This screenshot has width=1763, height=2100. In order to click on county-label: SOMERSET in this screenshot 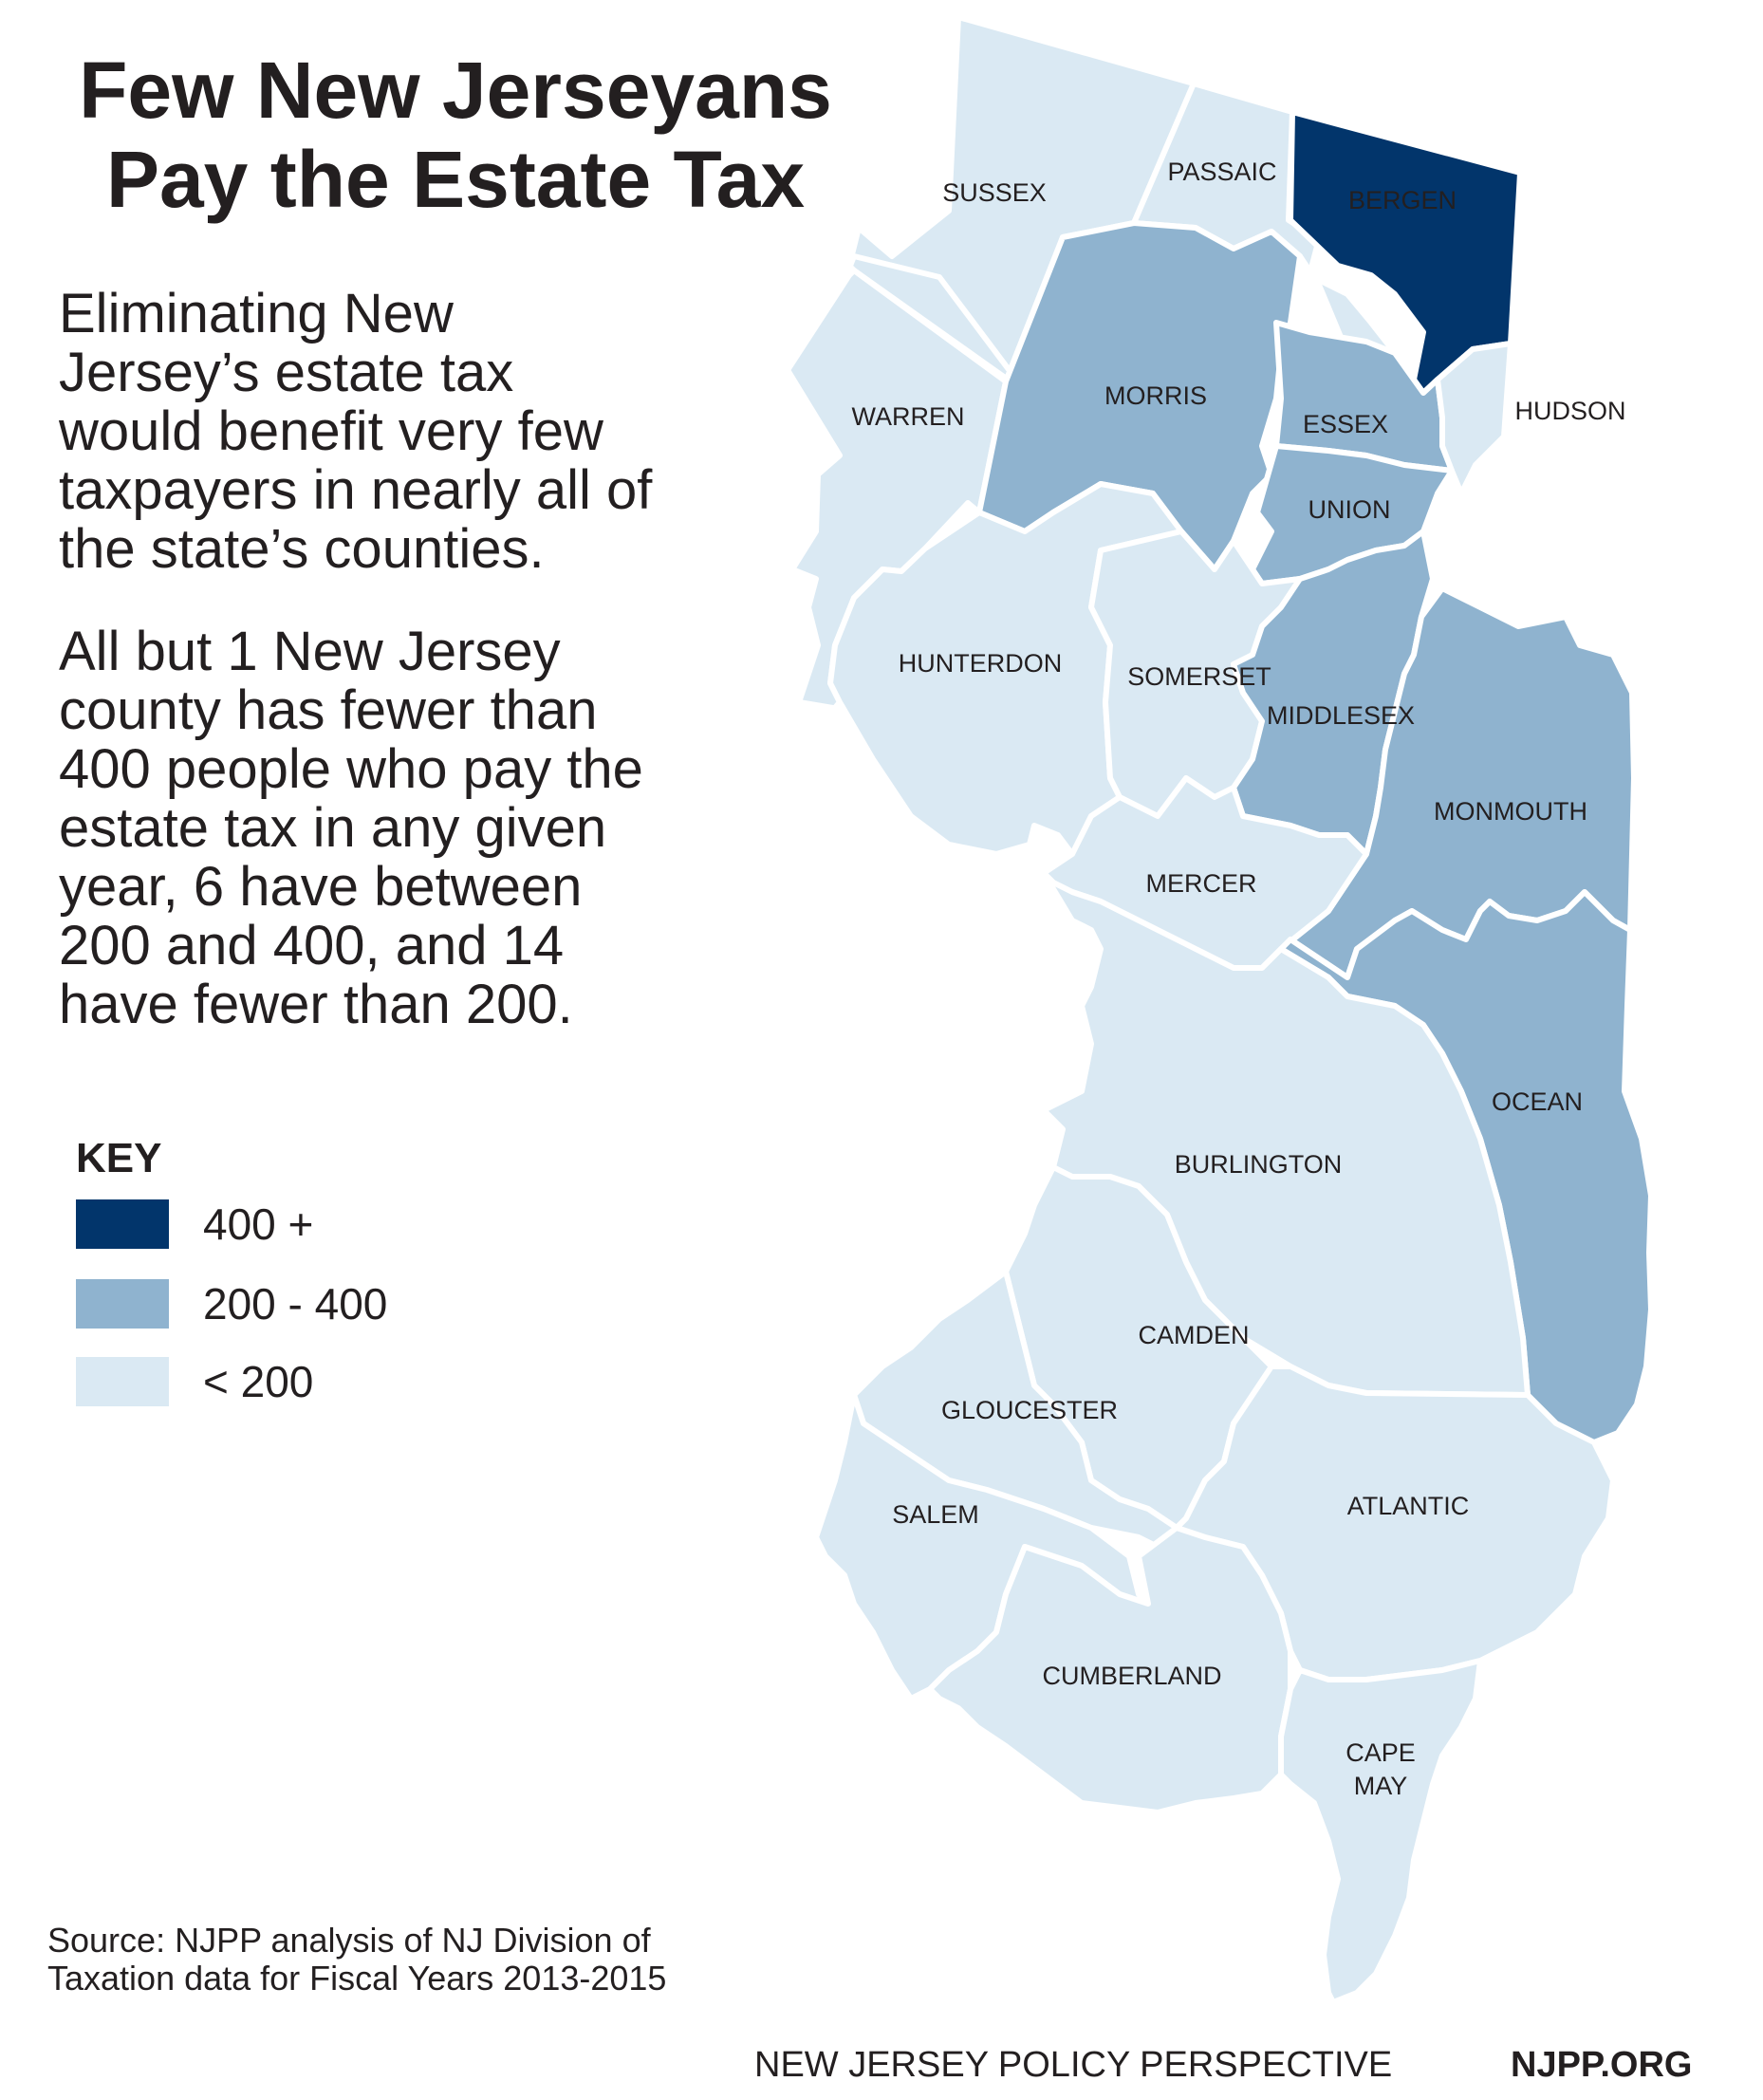, I will do `click(1199, 676)`.